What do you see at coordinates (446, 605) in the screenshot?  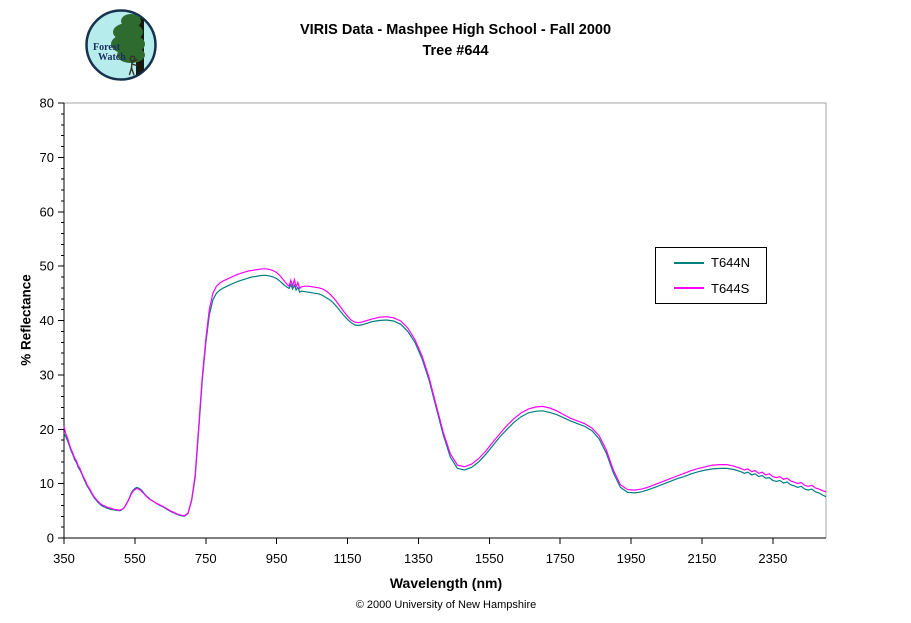 I see `copyright-text: © 2000 University of New Hampshire` at bounding box center [446, 605].